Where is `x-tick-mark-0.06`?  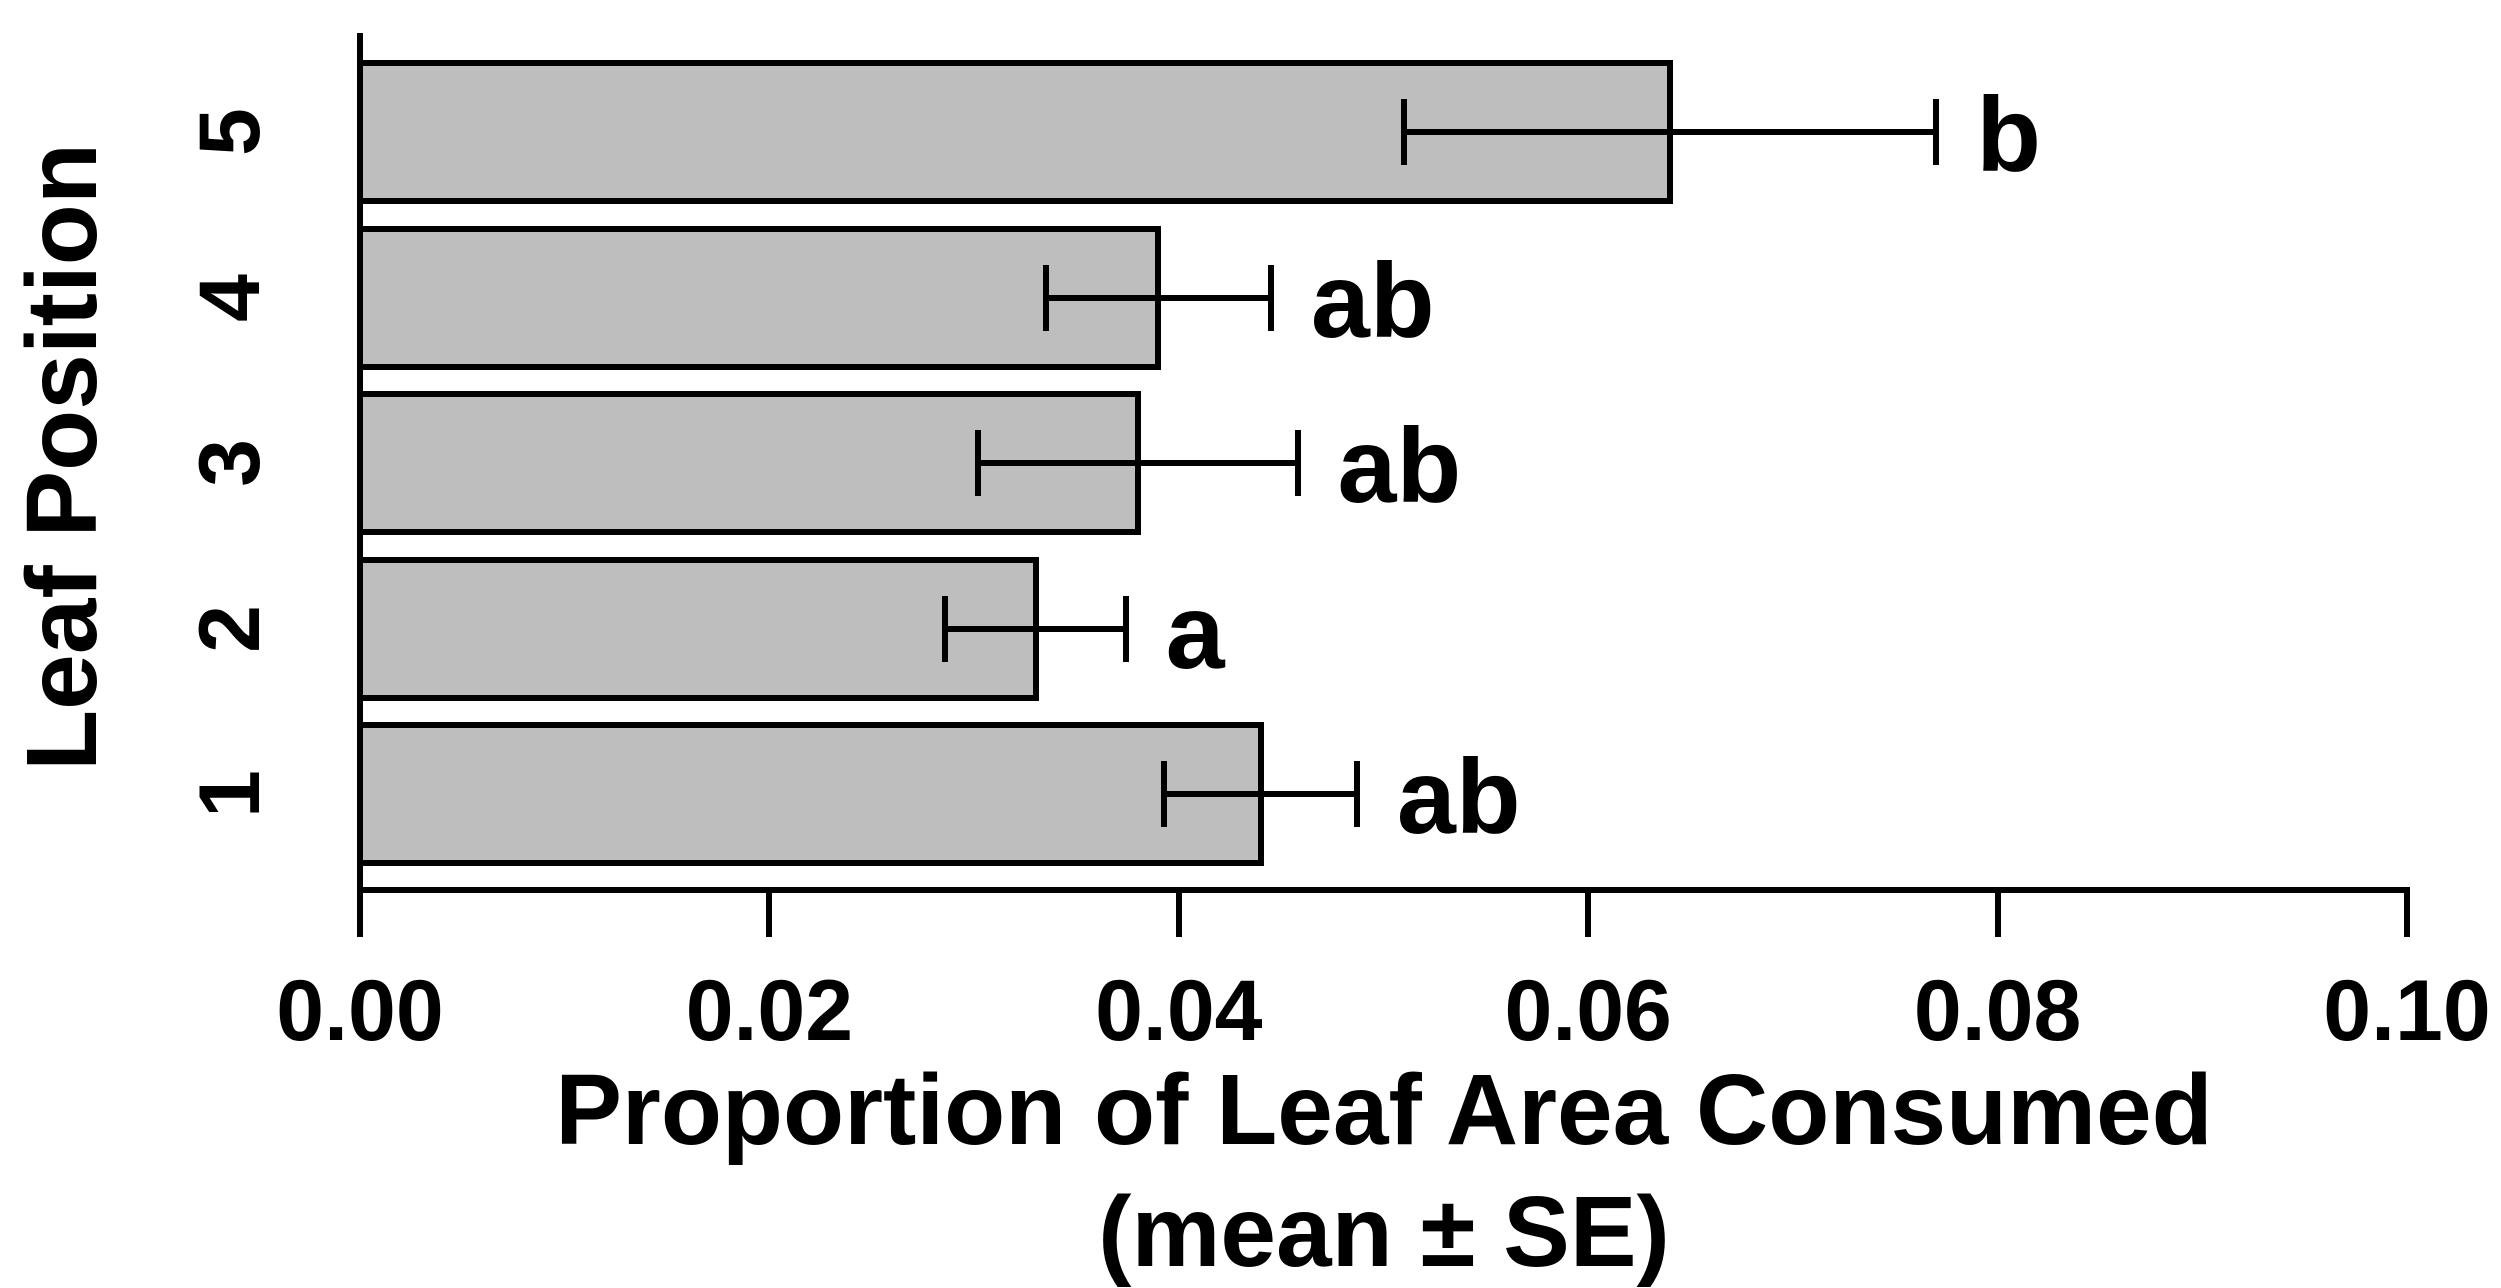
x-tick-mark-0.06 is located at coordinates (1588, 915).